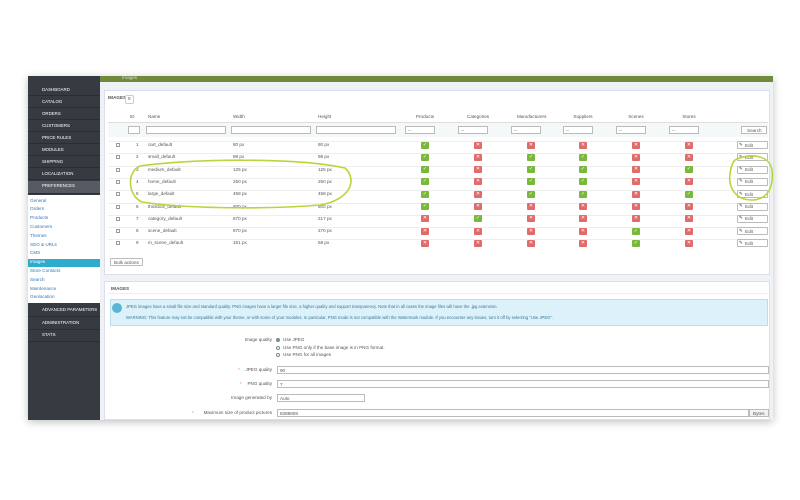  Describe the element at coordinates (64, 324) in the screenshot. I see `sidebar-item: ADMINISTRATION` at that location.